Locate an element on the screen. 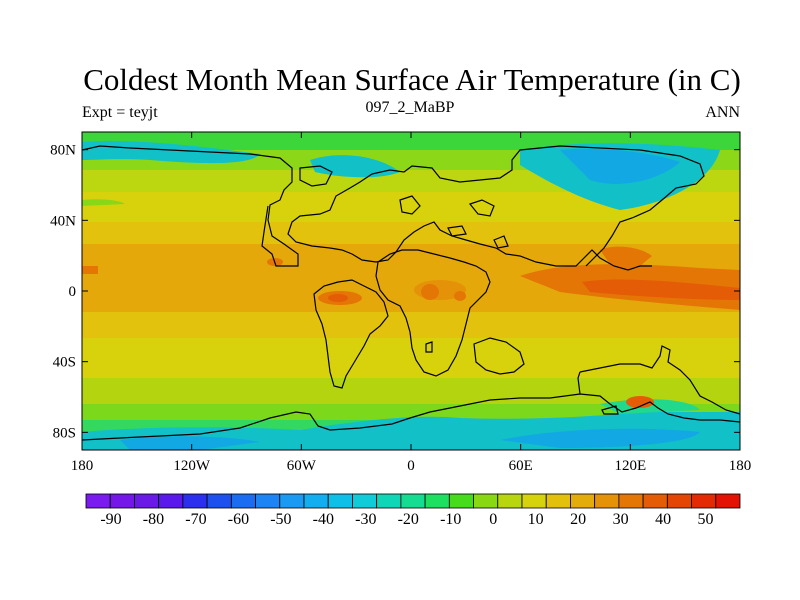 The image size is (800, 600). y-tick-label: 40N is located at coordinates (63, 221).